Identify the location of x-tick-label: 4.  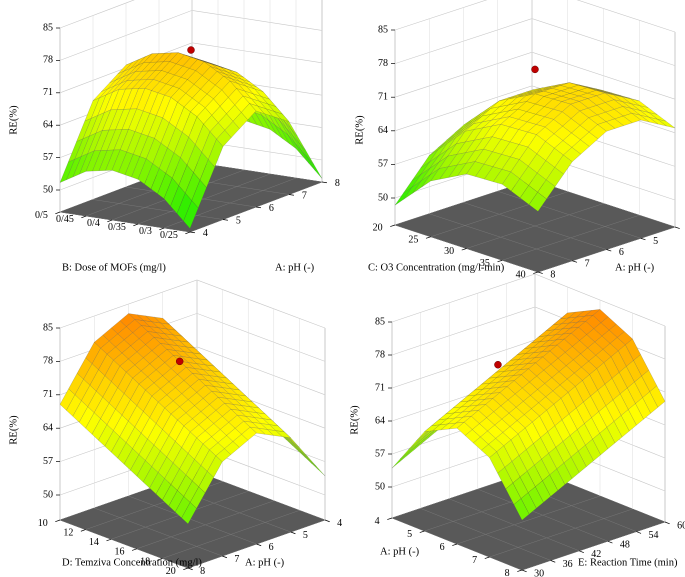
(377, 521).